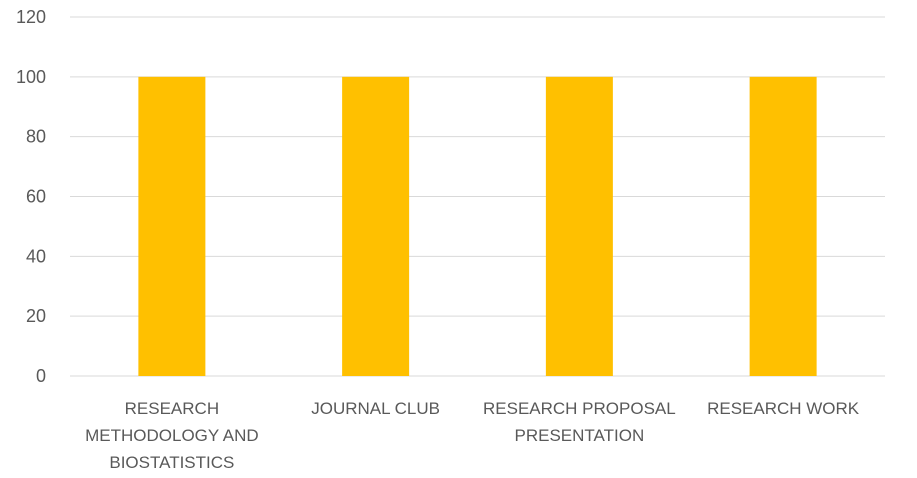  I want to click on x-category-label: RESEARCH WORK, so click(783, 408).